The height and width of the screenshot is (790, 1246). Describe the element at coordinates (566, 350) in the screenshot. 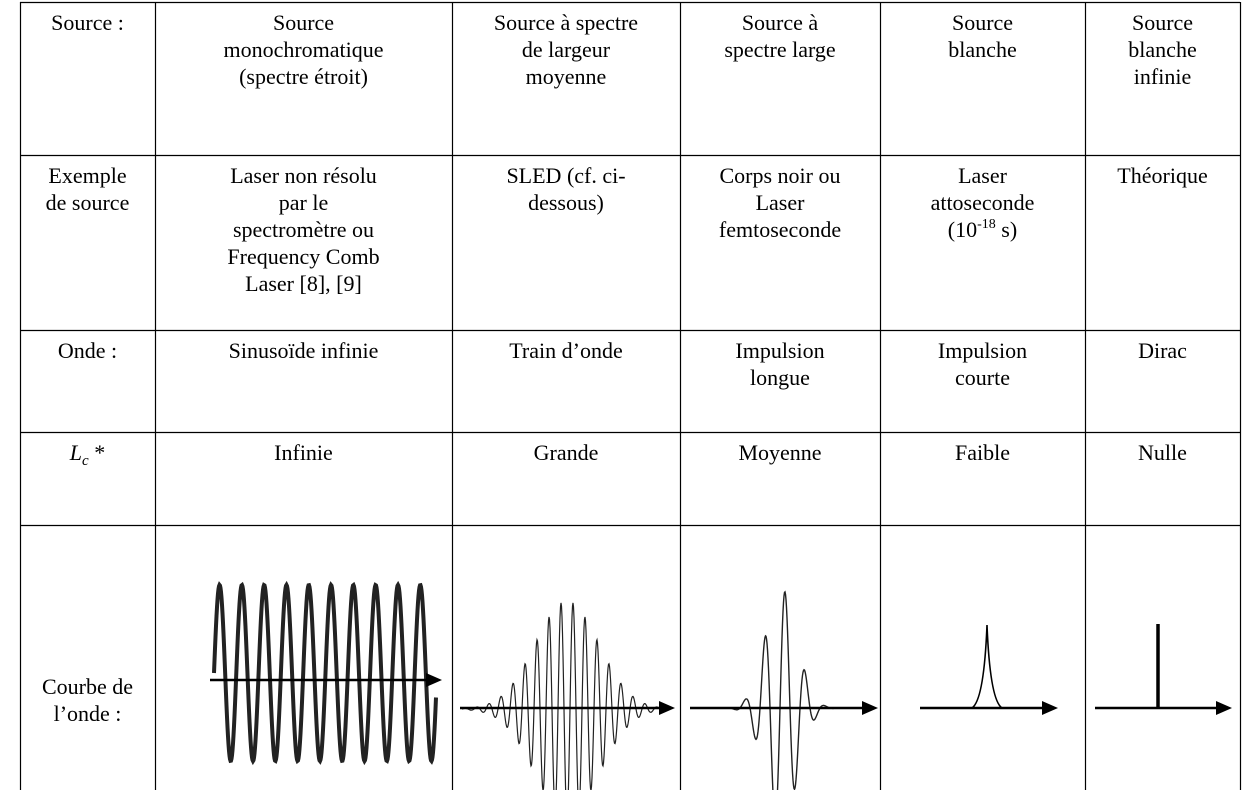

I see `cell-text: Train d’onde` at that location.